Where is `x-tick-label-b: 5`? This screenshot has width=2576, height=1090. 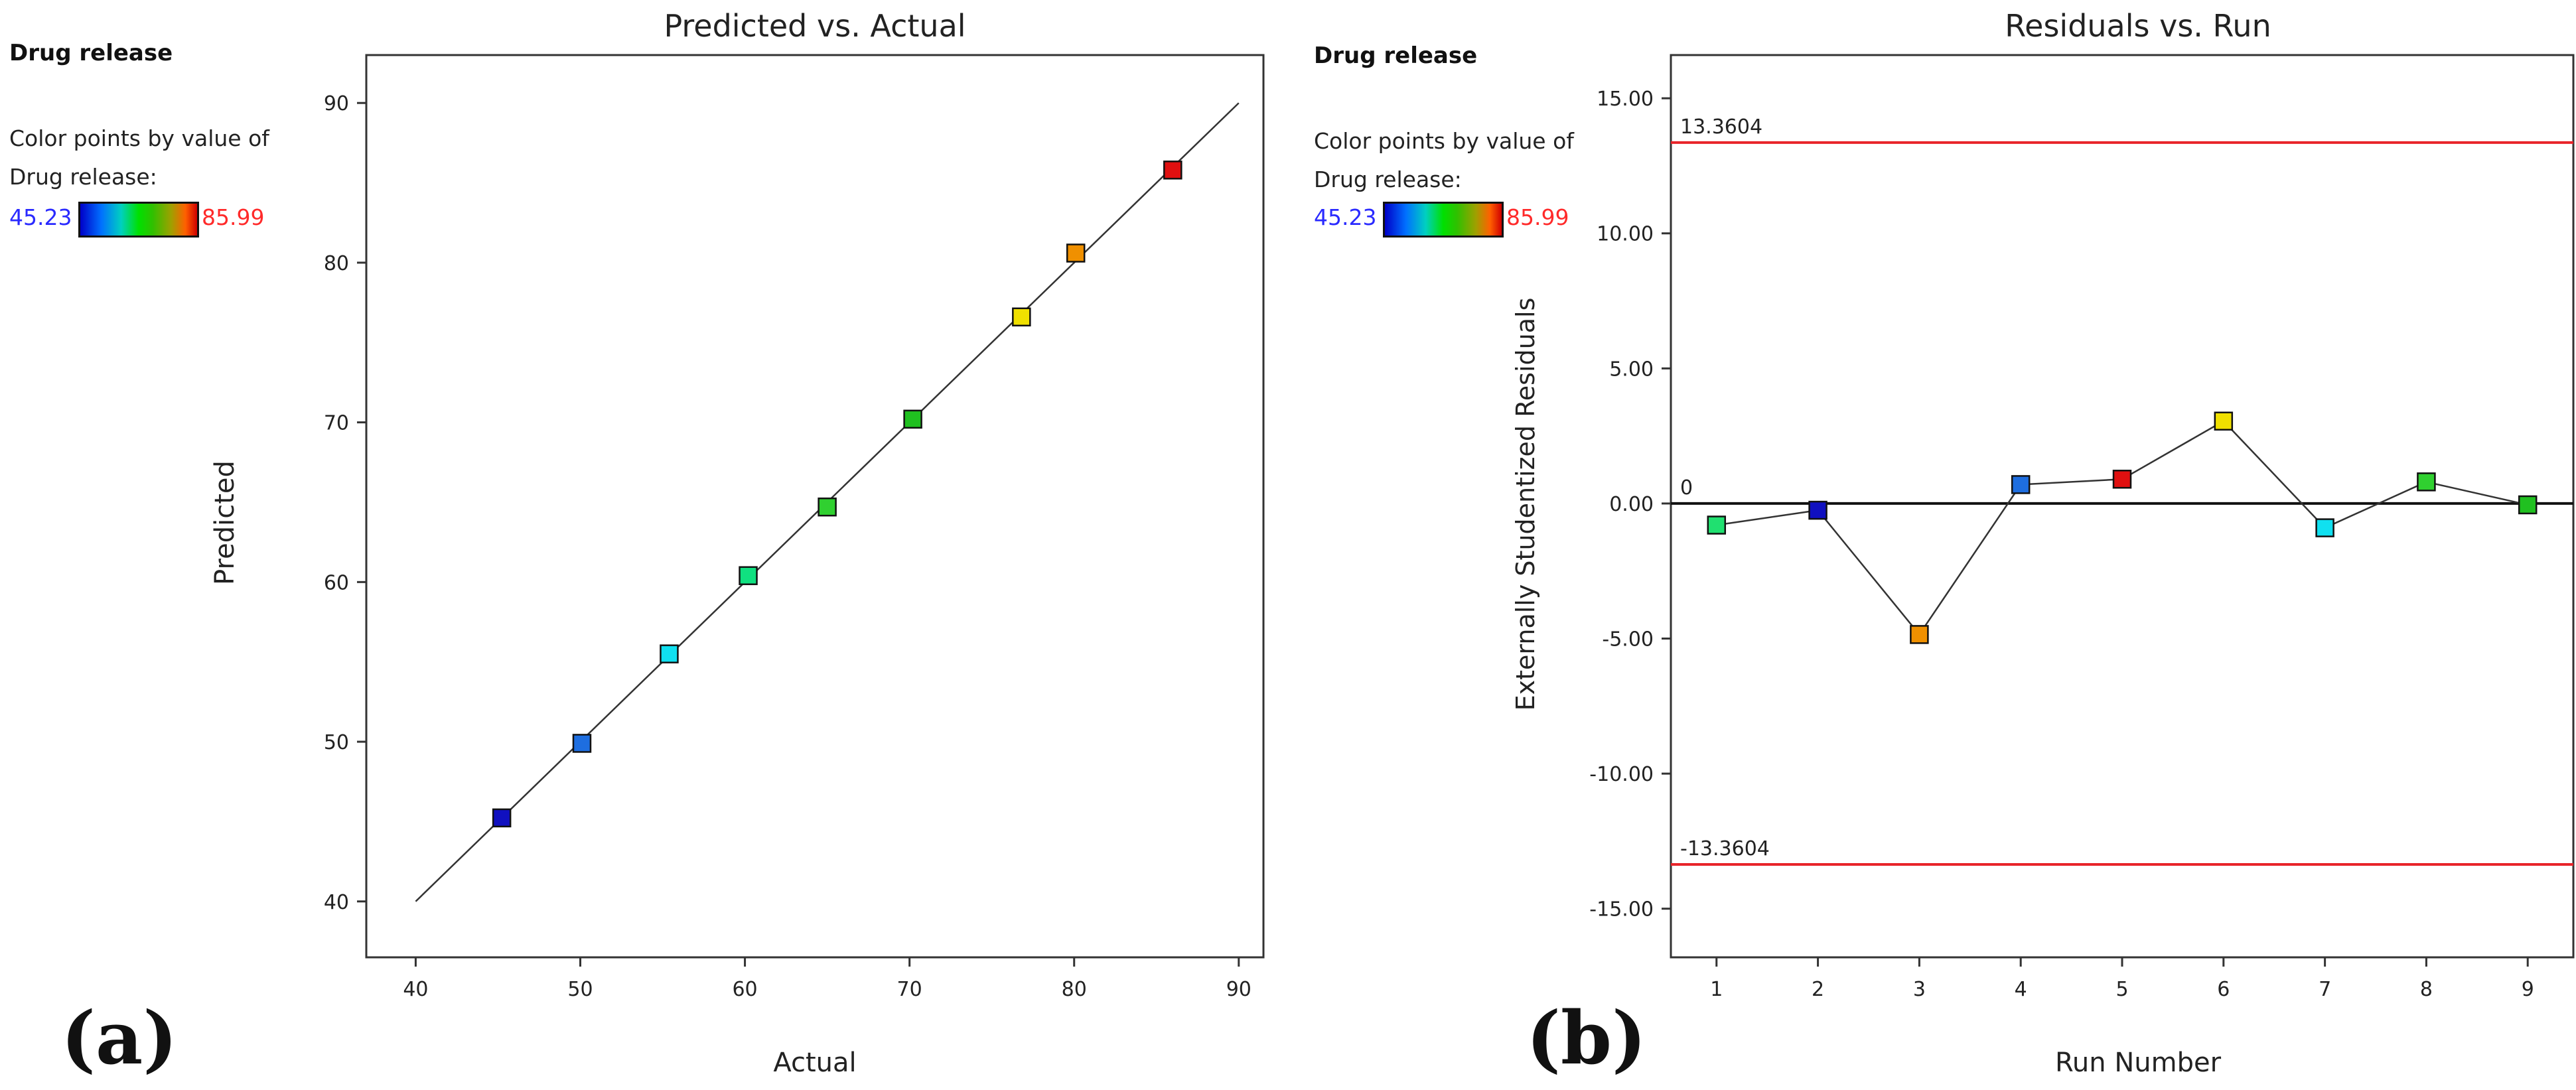
x-tick-label-b: 5 is located at coordinates (2121, 990).